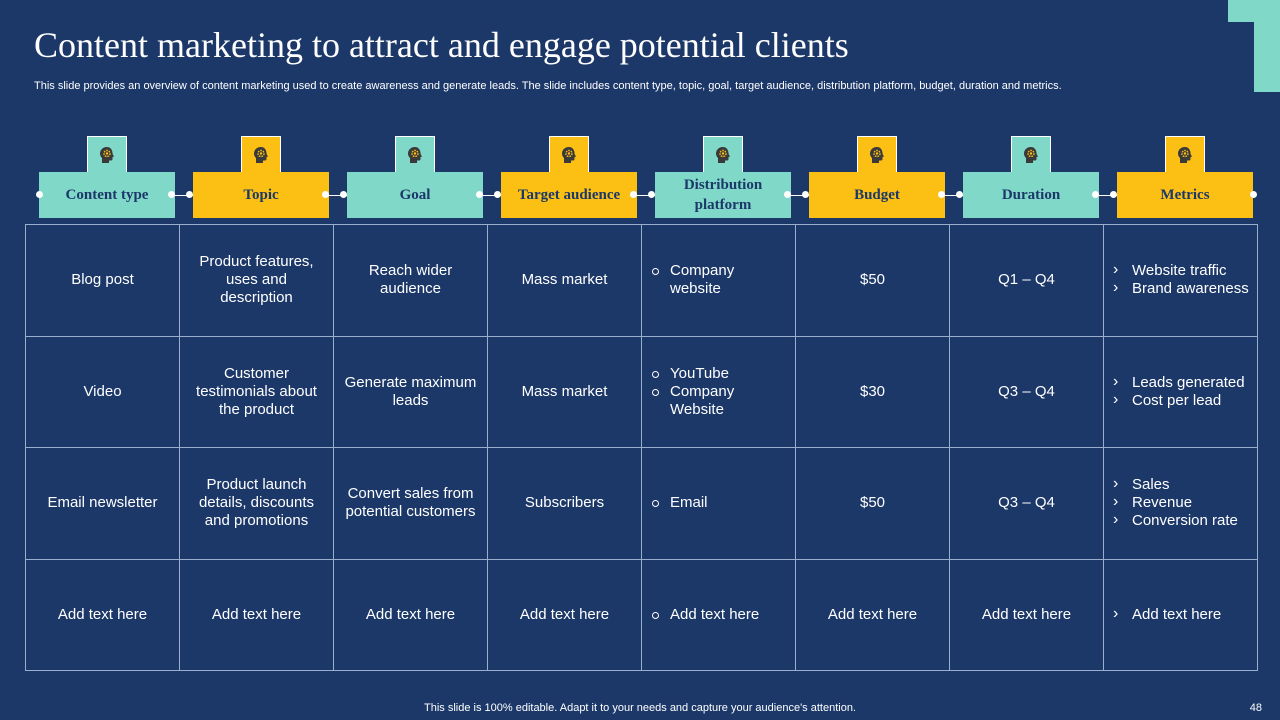 The image size is (1280, 720). I want to click on table-cell-metrics: Leads generatedCost per lead, so click(1181, 392).